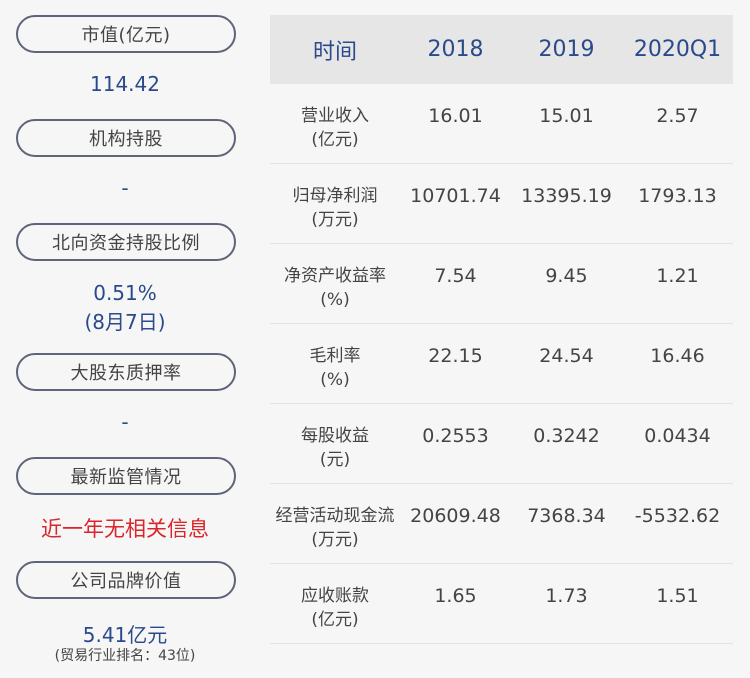 The width and height of the screenshot is (750, 678). I want to click on row-name: 应收账款, so click(335, 596).